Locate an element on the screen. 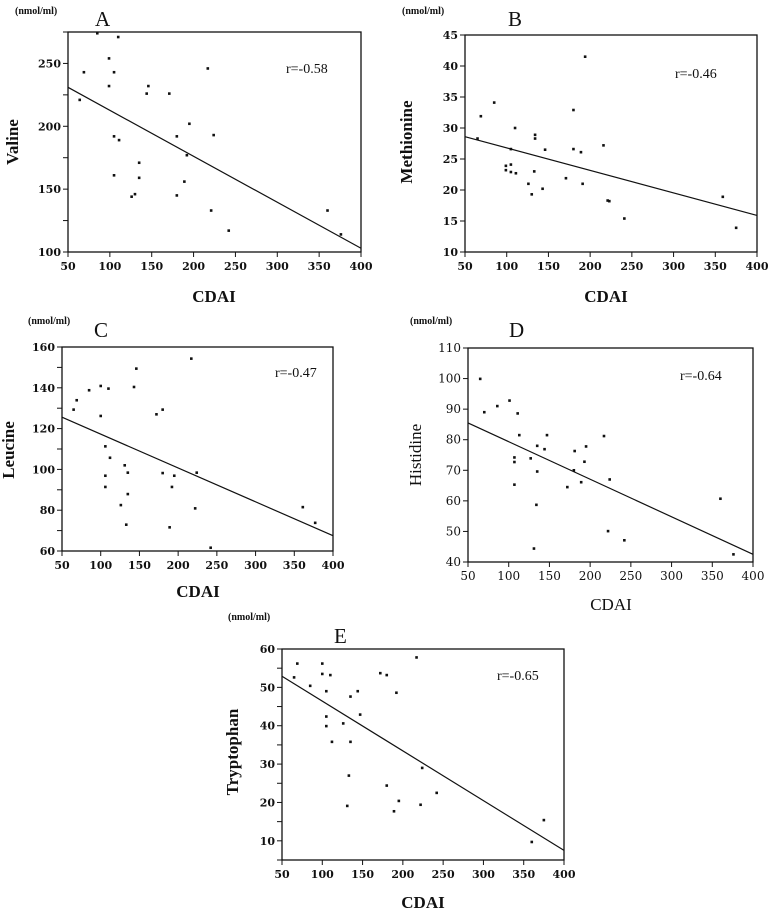 This screenshot has height=912, width=768. y-tick-label: 10 is located at coordinates (268, 841).